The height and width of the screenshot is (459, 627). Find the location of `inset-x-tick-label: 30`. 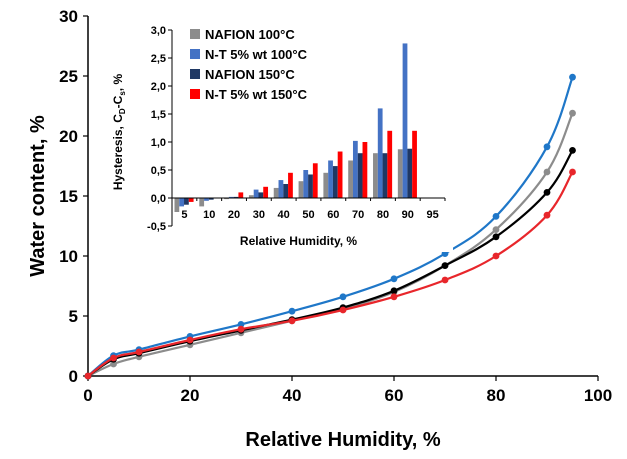

inset-x-tick-label: 30 is located at coordinates (259, 215).